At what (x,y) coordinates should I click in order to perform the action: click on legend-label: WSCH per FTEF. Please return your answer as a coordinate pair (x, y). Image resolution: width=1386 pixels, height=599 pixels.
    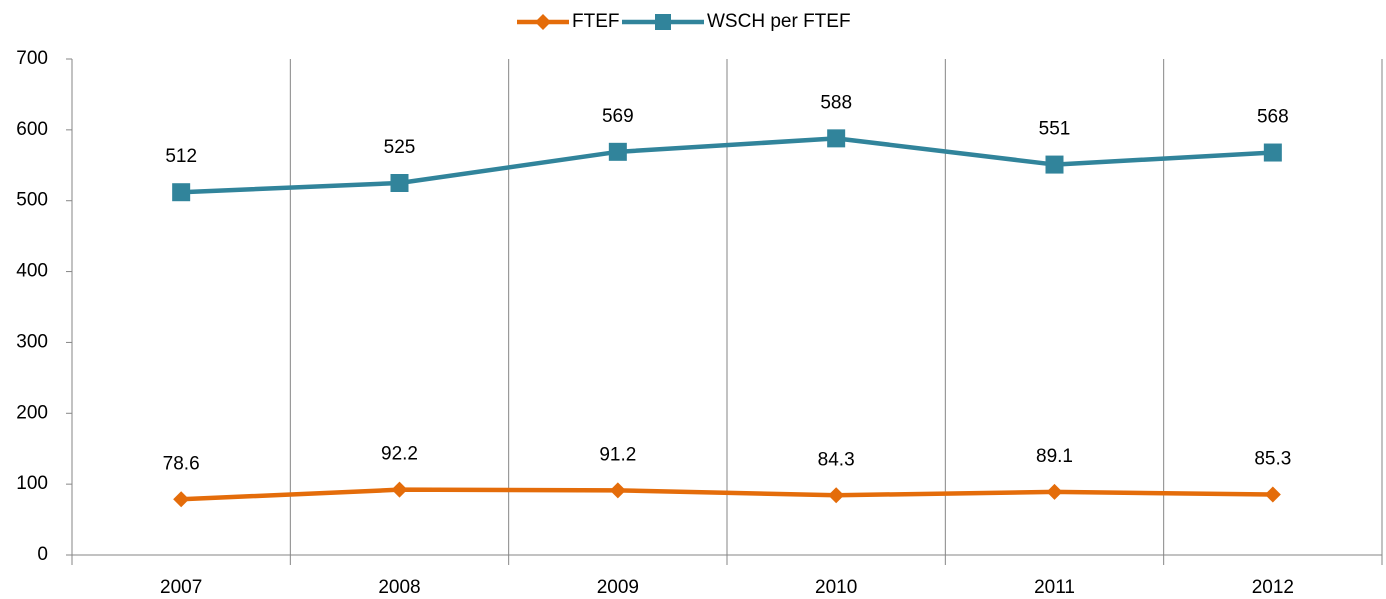
    Looking at the image, I should click on (779, 21).